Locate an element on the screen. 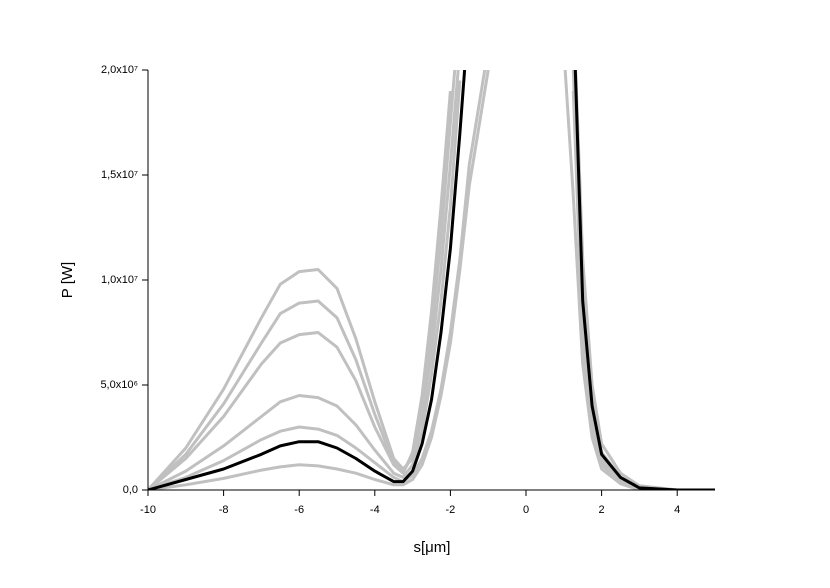 This screenshot has width=830, height=588. x-tick-label: -4 is located at coordinates (375, 510).